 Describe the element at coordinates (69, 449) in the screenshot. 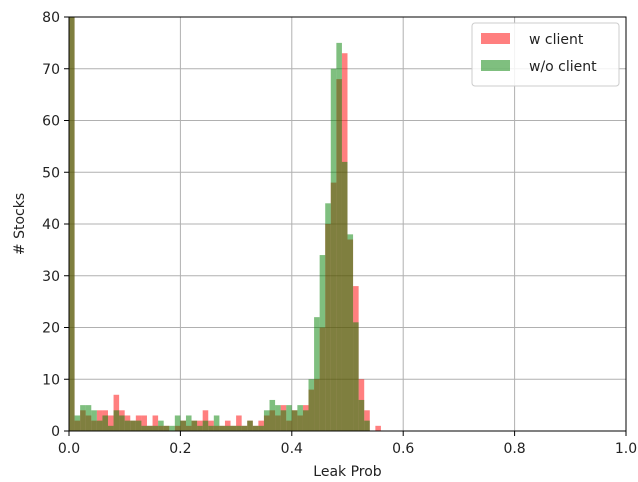

I see `x-tick-label: 0.0` at that location.